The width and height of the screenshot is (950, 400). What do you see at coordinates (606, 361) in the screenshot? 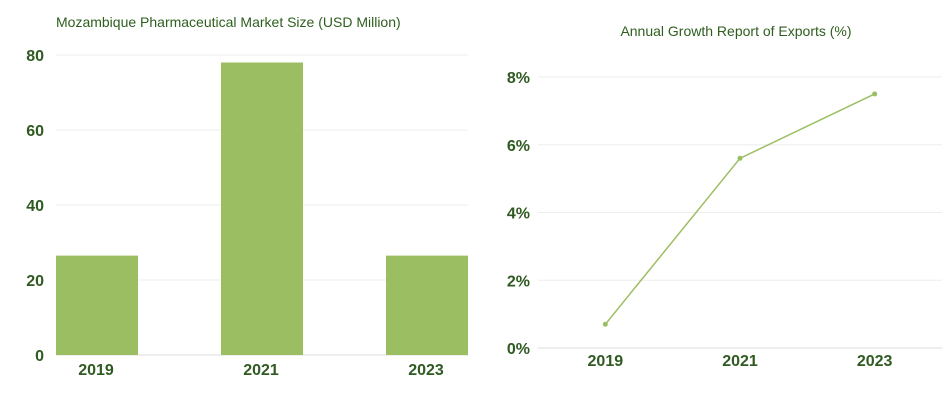
I see `export-growth-x-tick: 2019` at bounding box center [606, 361].